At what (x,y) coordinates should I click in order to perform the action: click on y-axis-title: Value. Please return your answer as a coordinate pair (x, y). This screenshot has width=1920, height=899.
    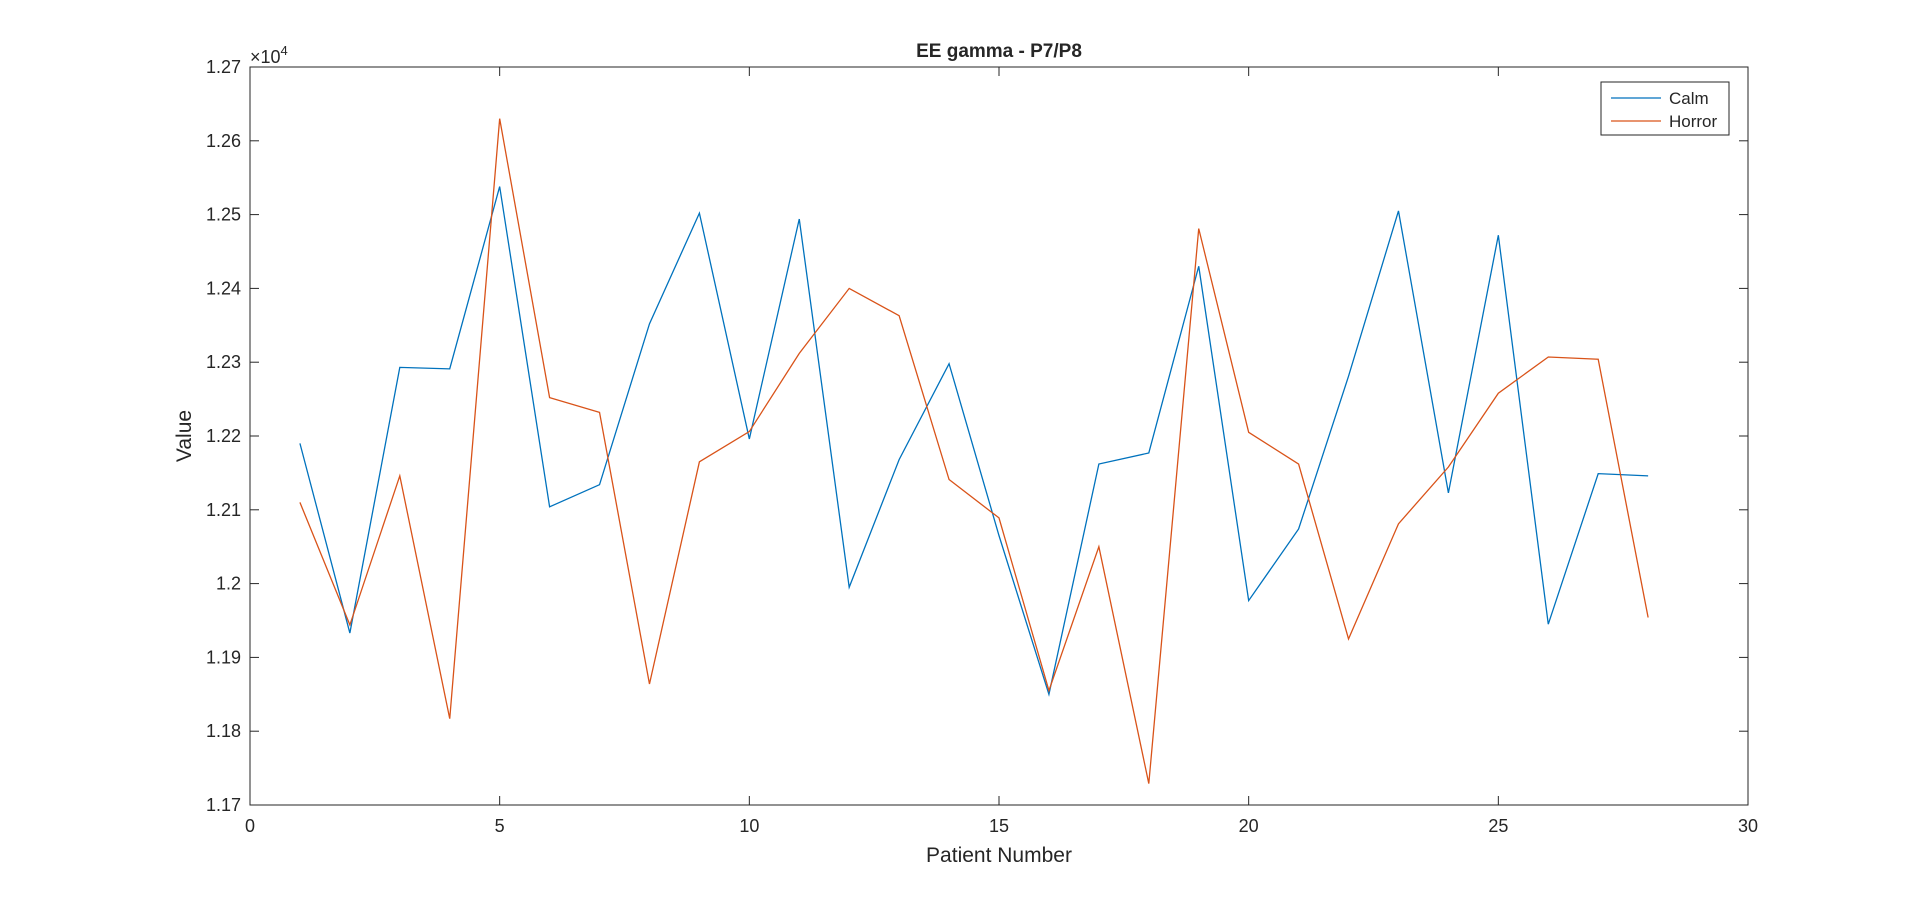
    Looking at the image, I should click on (184, 436).